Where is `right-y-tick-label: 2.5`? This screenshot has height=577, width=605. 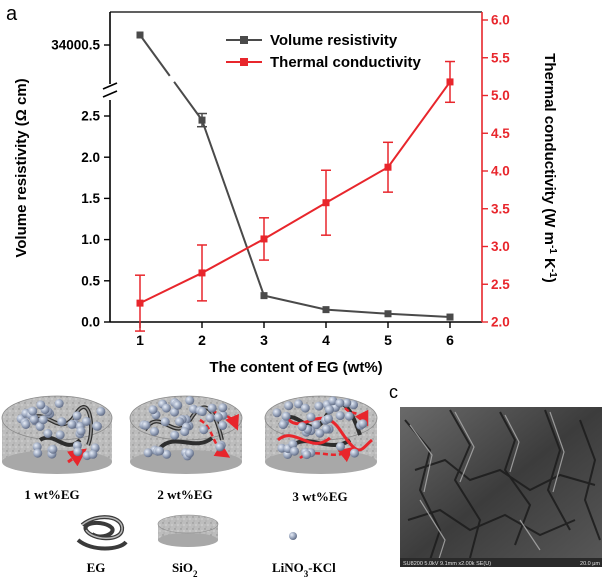 right-y-tick-label: 2.5 is located at coordinates (500, 284).